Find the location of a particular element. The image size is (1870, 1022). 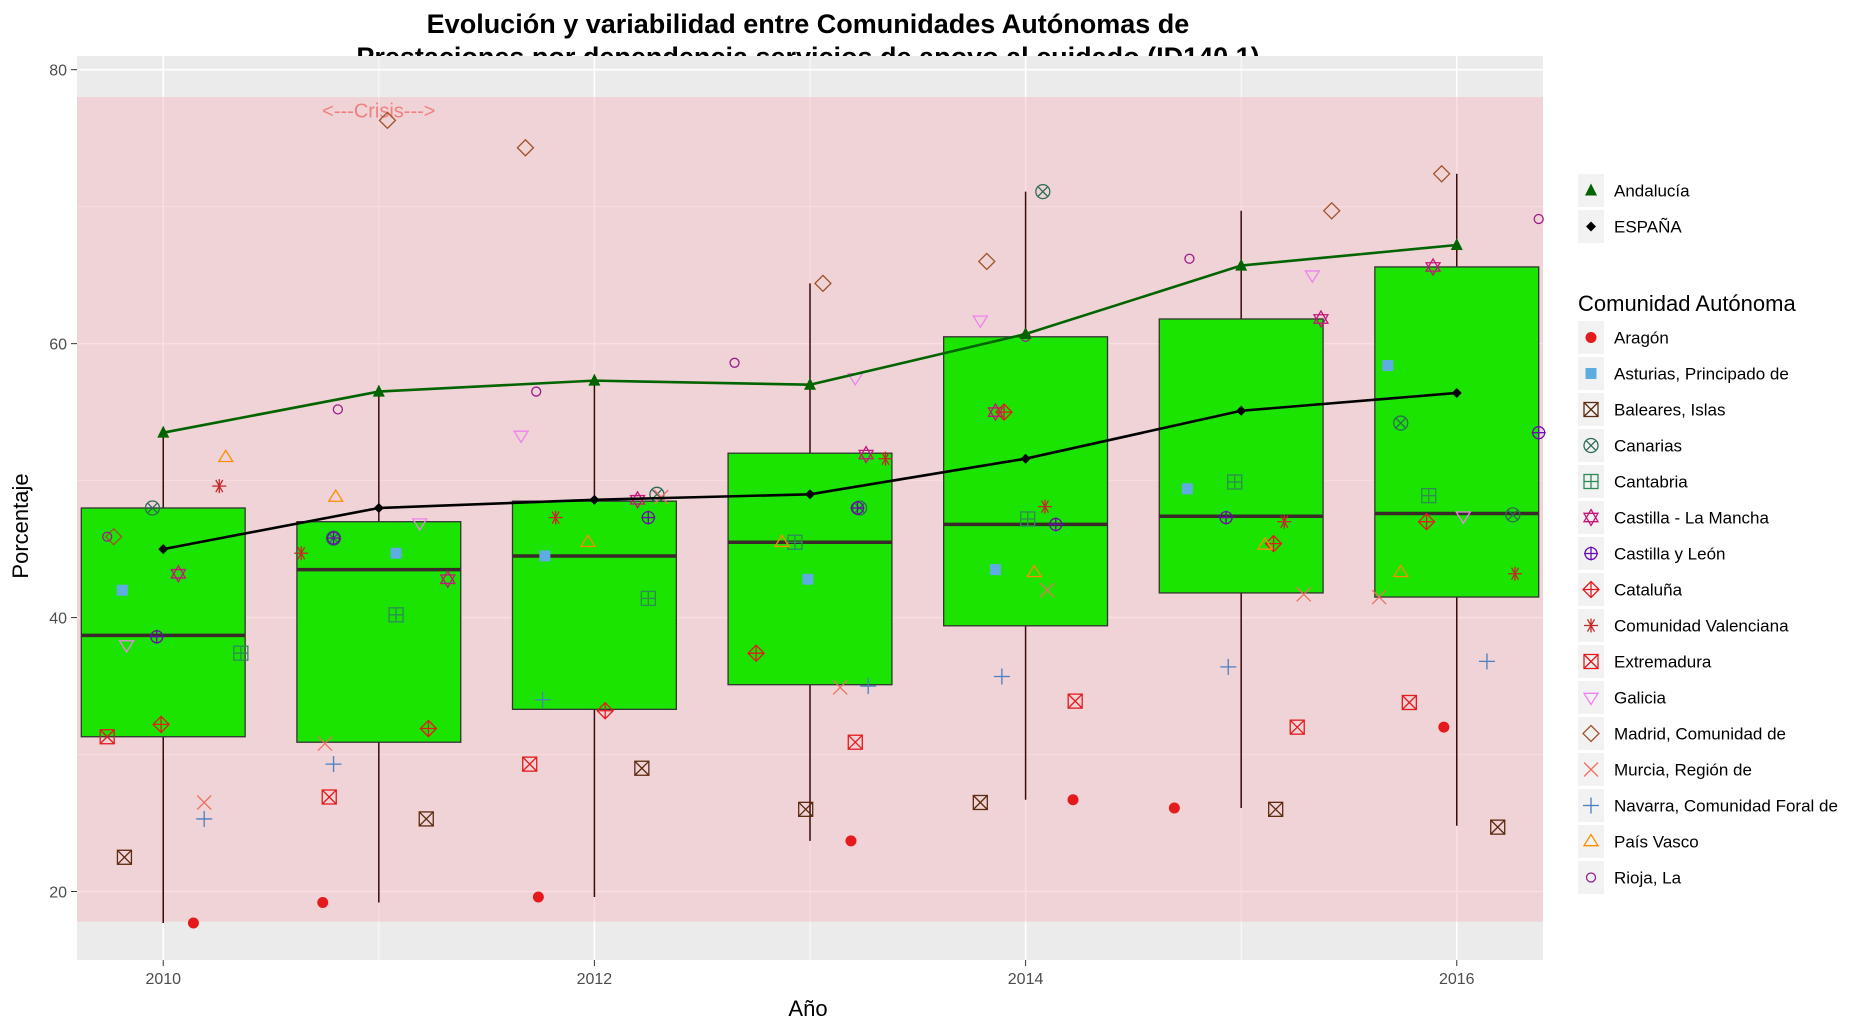

legend-title: Comunidad Autónoma is located at coordinates (1687, 303).